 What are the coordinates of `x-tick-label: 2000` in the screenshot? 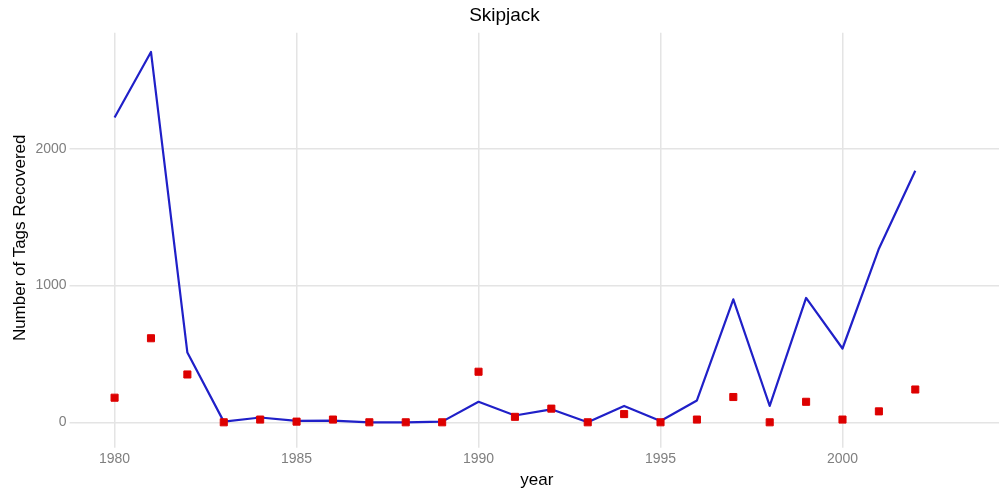 It's located at (842, 458).